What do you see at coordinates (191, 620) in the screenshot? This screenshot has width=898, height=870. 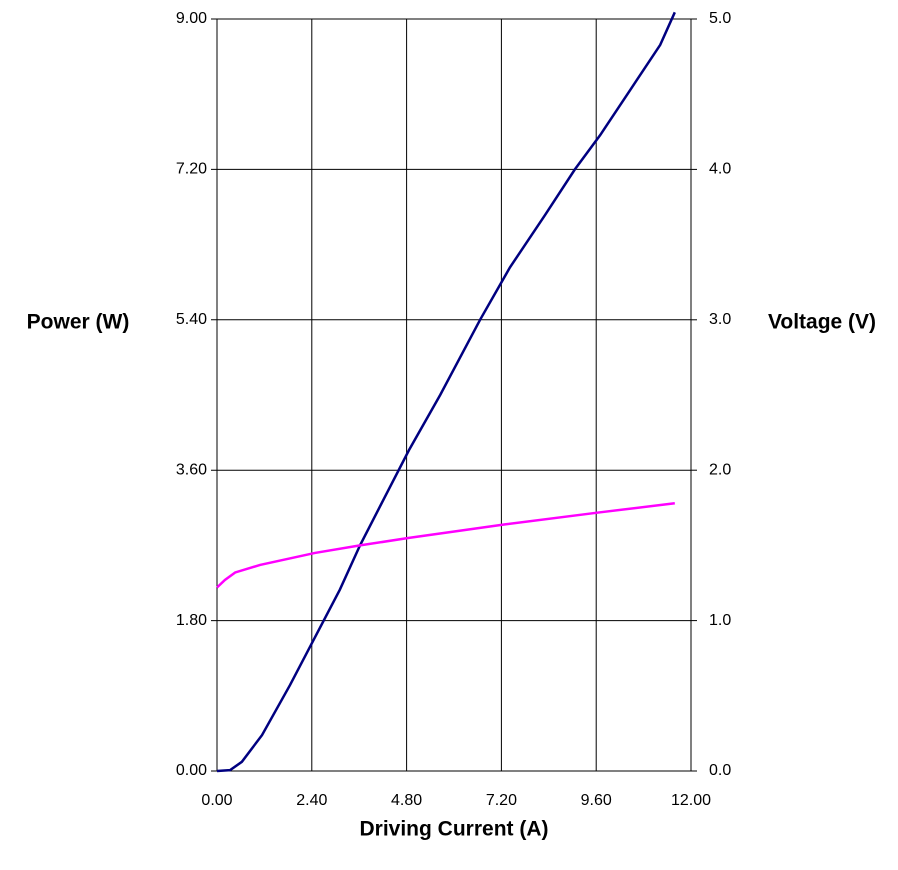 I see `y-tick-label: 1.80` at bounding box center [191, 620].